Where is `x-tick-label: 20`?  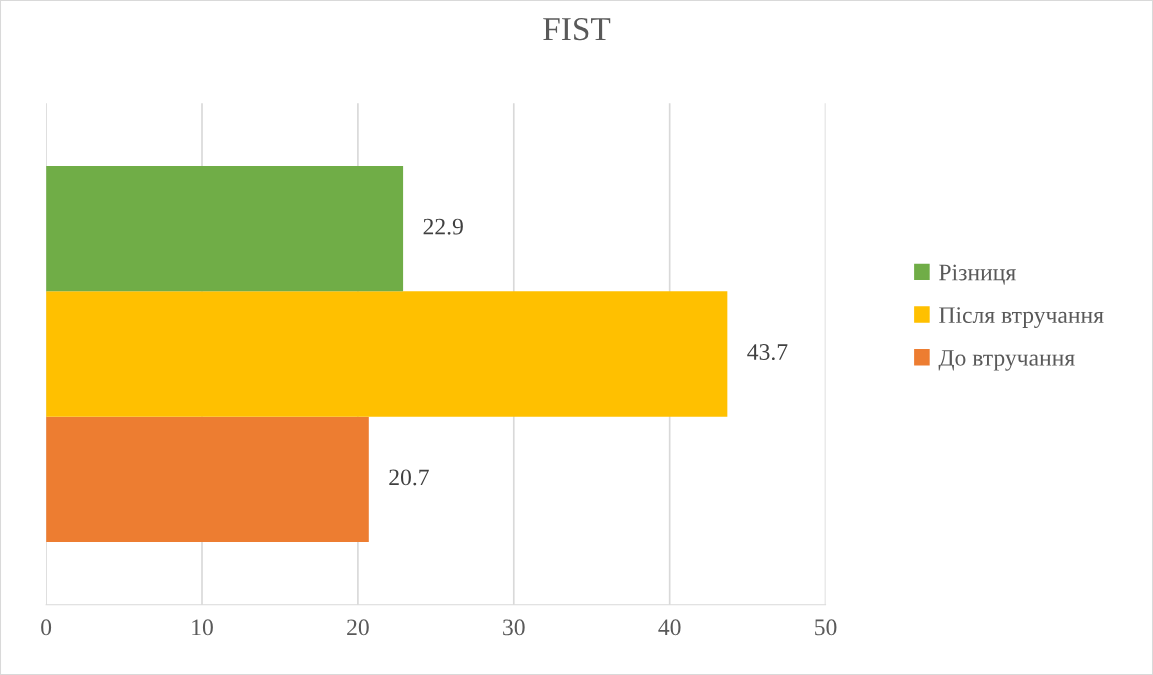 x-tick-label: 20 is located at coordinates (358, 627).